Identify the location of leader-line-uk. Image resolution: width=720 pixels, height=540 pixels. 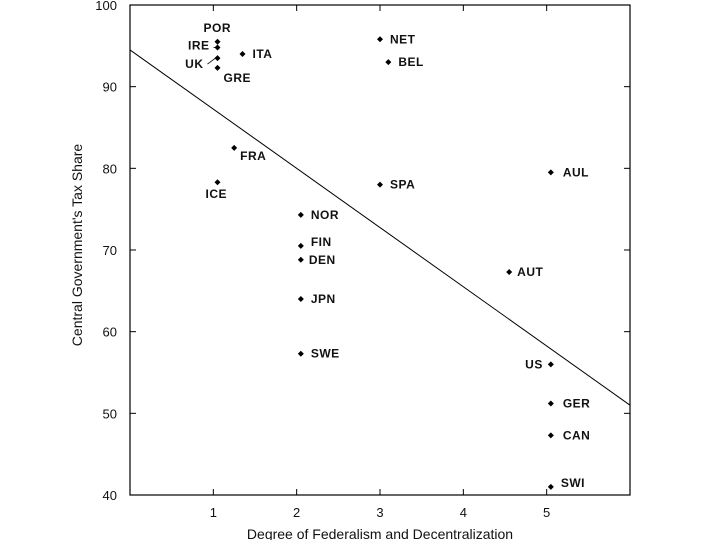
(211, 61).